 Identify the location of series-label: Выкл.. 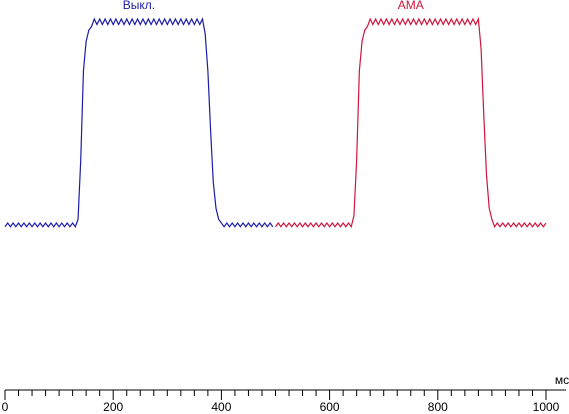
(139, 6).